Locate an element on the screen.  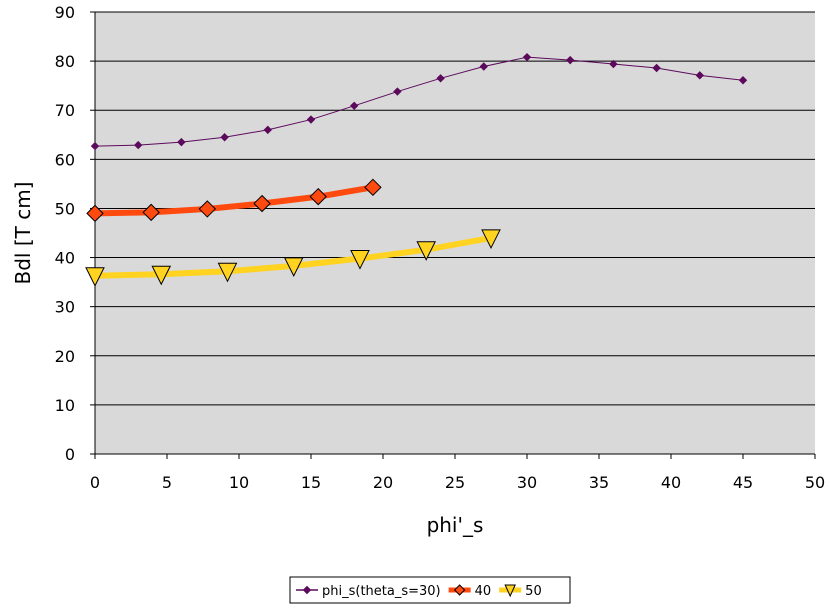
legend-item: 40 is located at coordinates (470, 591).